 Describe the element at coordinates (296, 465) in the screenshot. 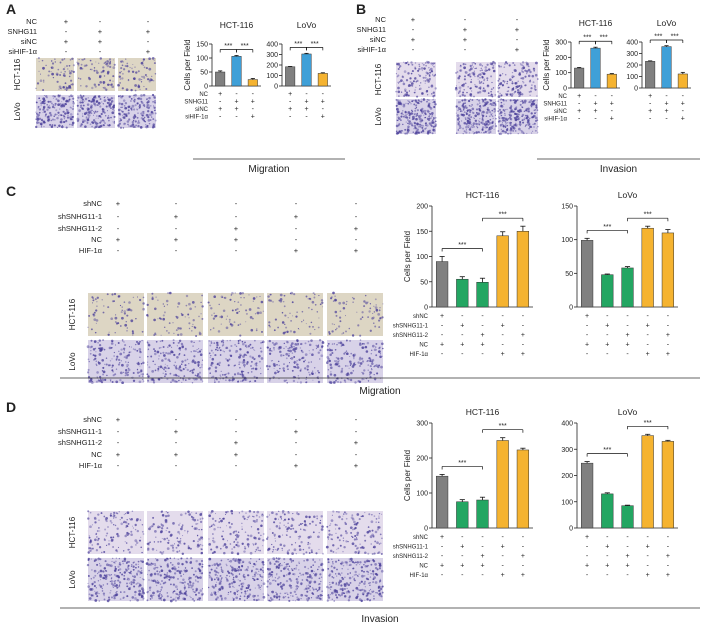

I see `treatment-mark: +` at that location.